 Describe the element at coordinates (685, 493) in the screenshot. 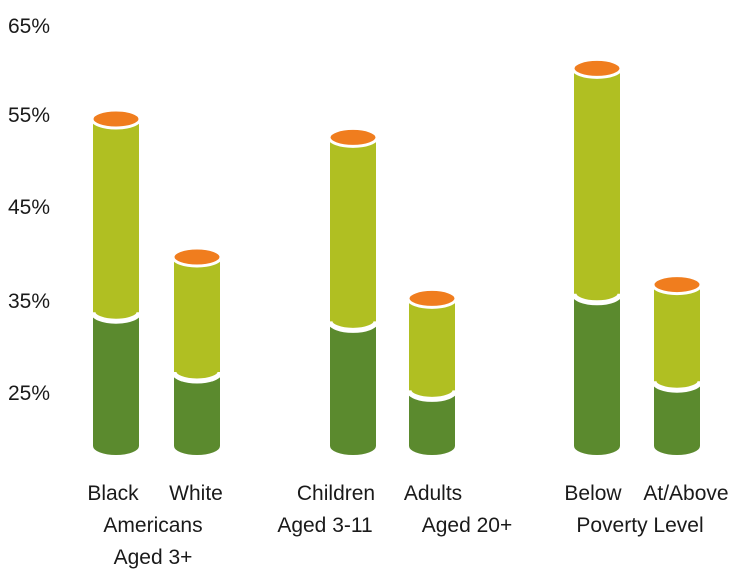

I see `category-label: At/Above` at that location.